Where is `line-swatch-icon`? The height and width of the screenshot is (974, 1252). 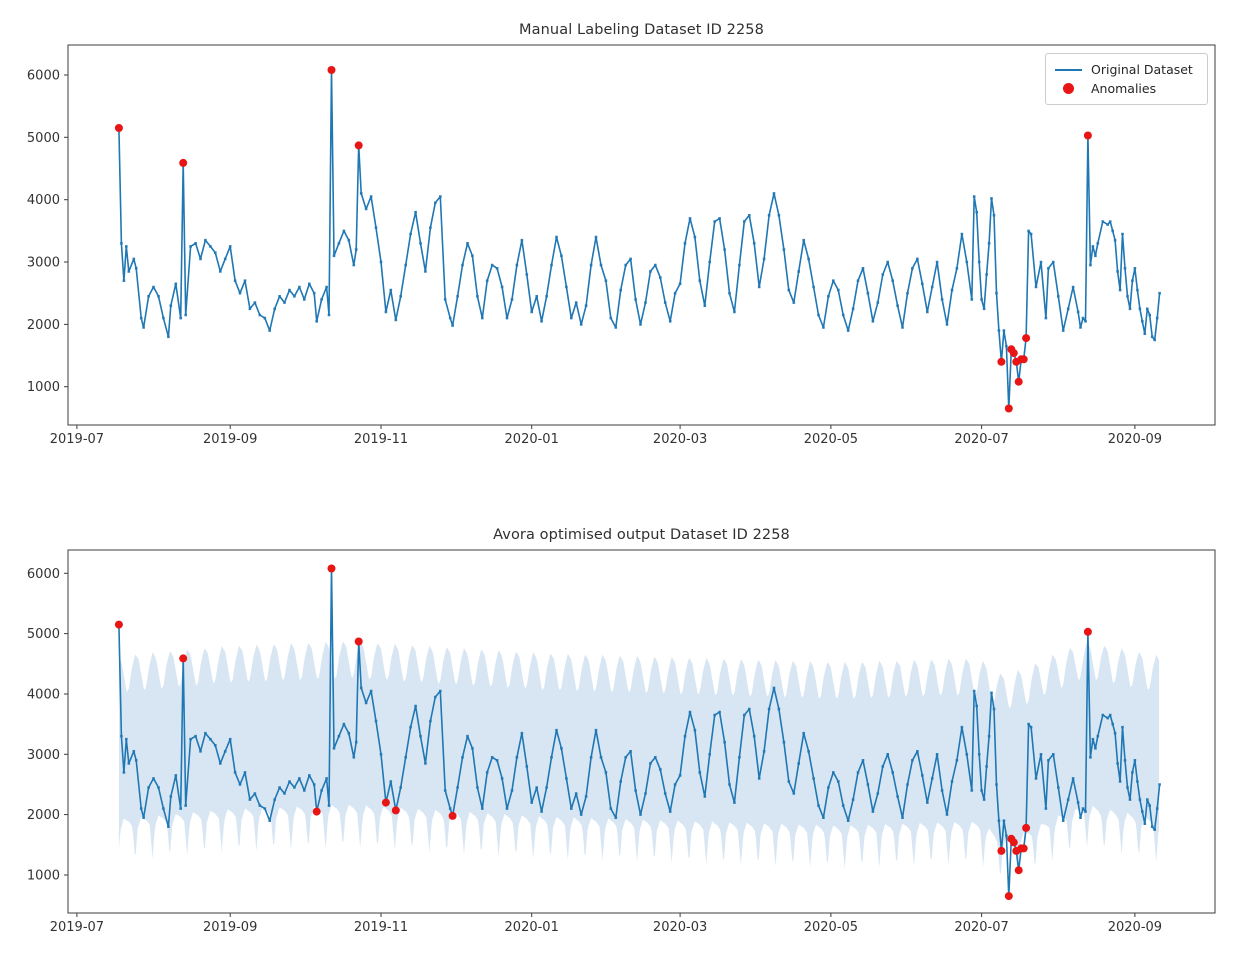
line-swatch-icon is located at coordinates (1068, 69).